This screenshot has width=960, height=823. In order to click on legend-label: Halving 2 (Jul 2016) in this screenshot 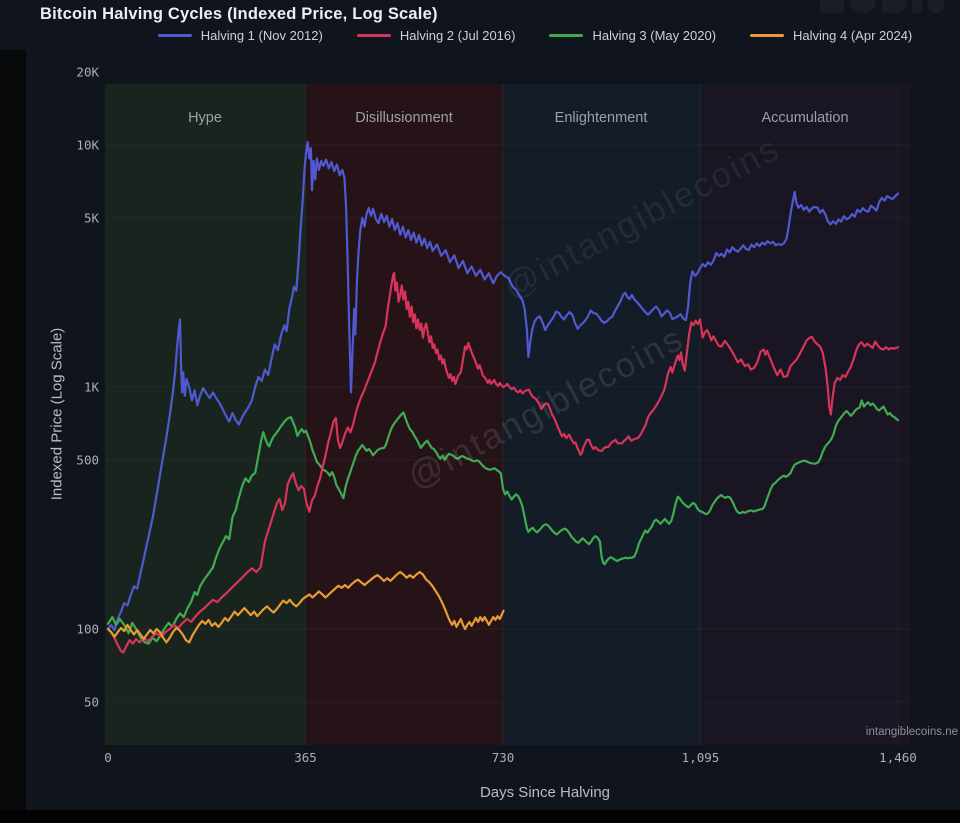, I will do `click(457, 35)`.